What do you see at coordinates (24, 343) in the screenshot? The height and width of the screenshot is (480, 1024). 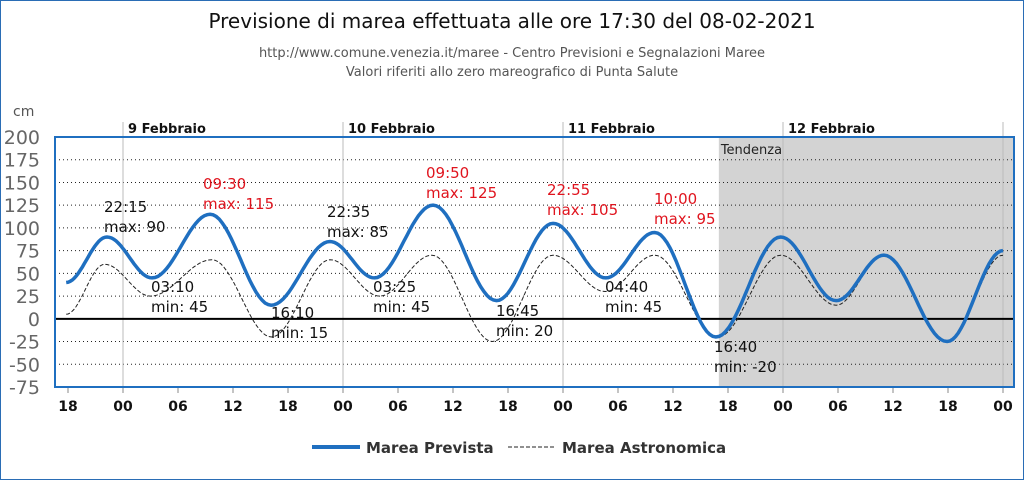 I see `y-tick-label: -25` at bounding box center [24, 343].